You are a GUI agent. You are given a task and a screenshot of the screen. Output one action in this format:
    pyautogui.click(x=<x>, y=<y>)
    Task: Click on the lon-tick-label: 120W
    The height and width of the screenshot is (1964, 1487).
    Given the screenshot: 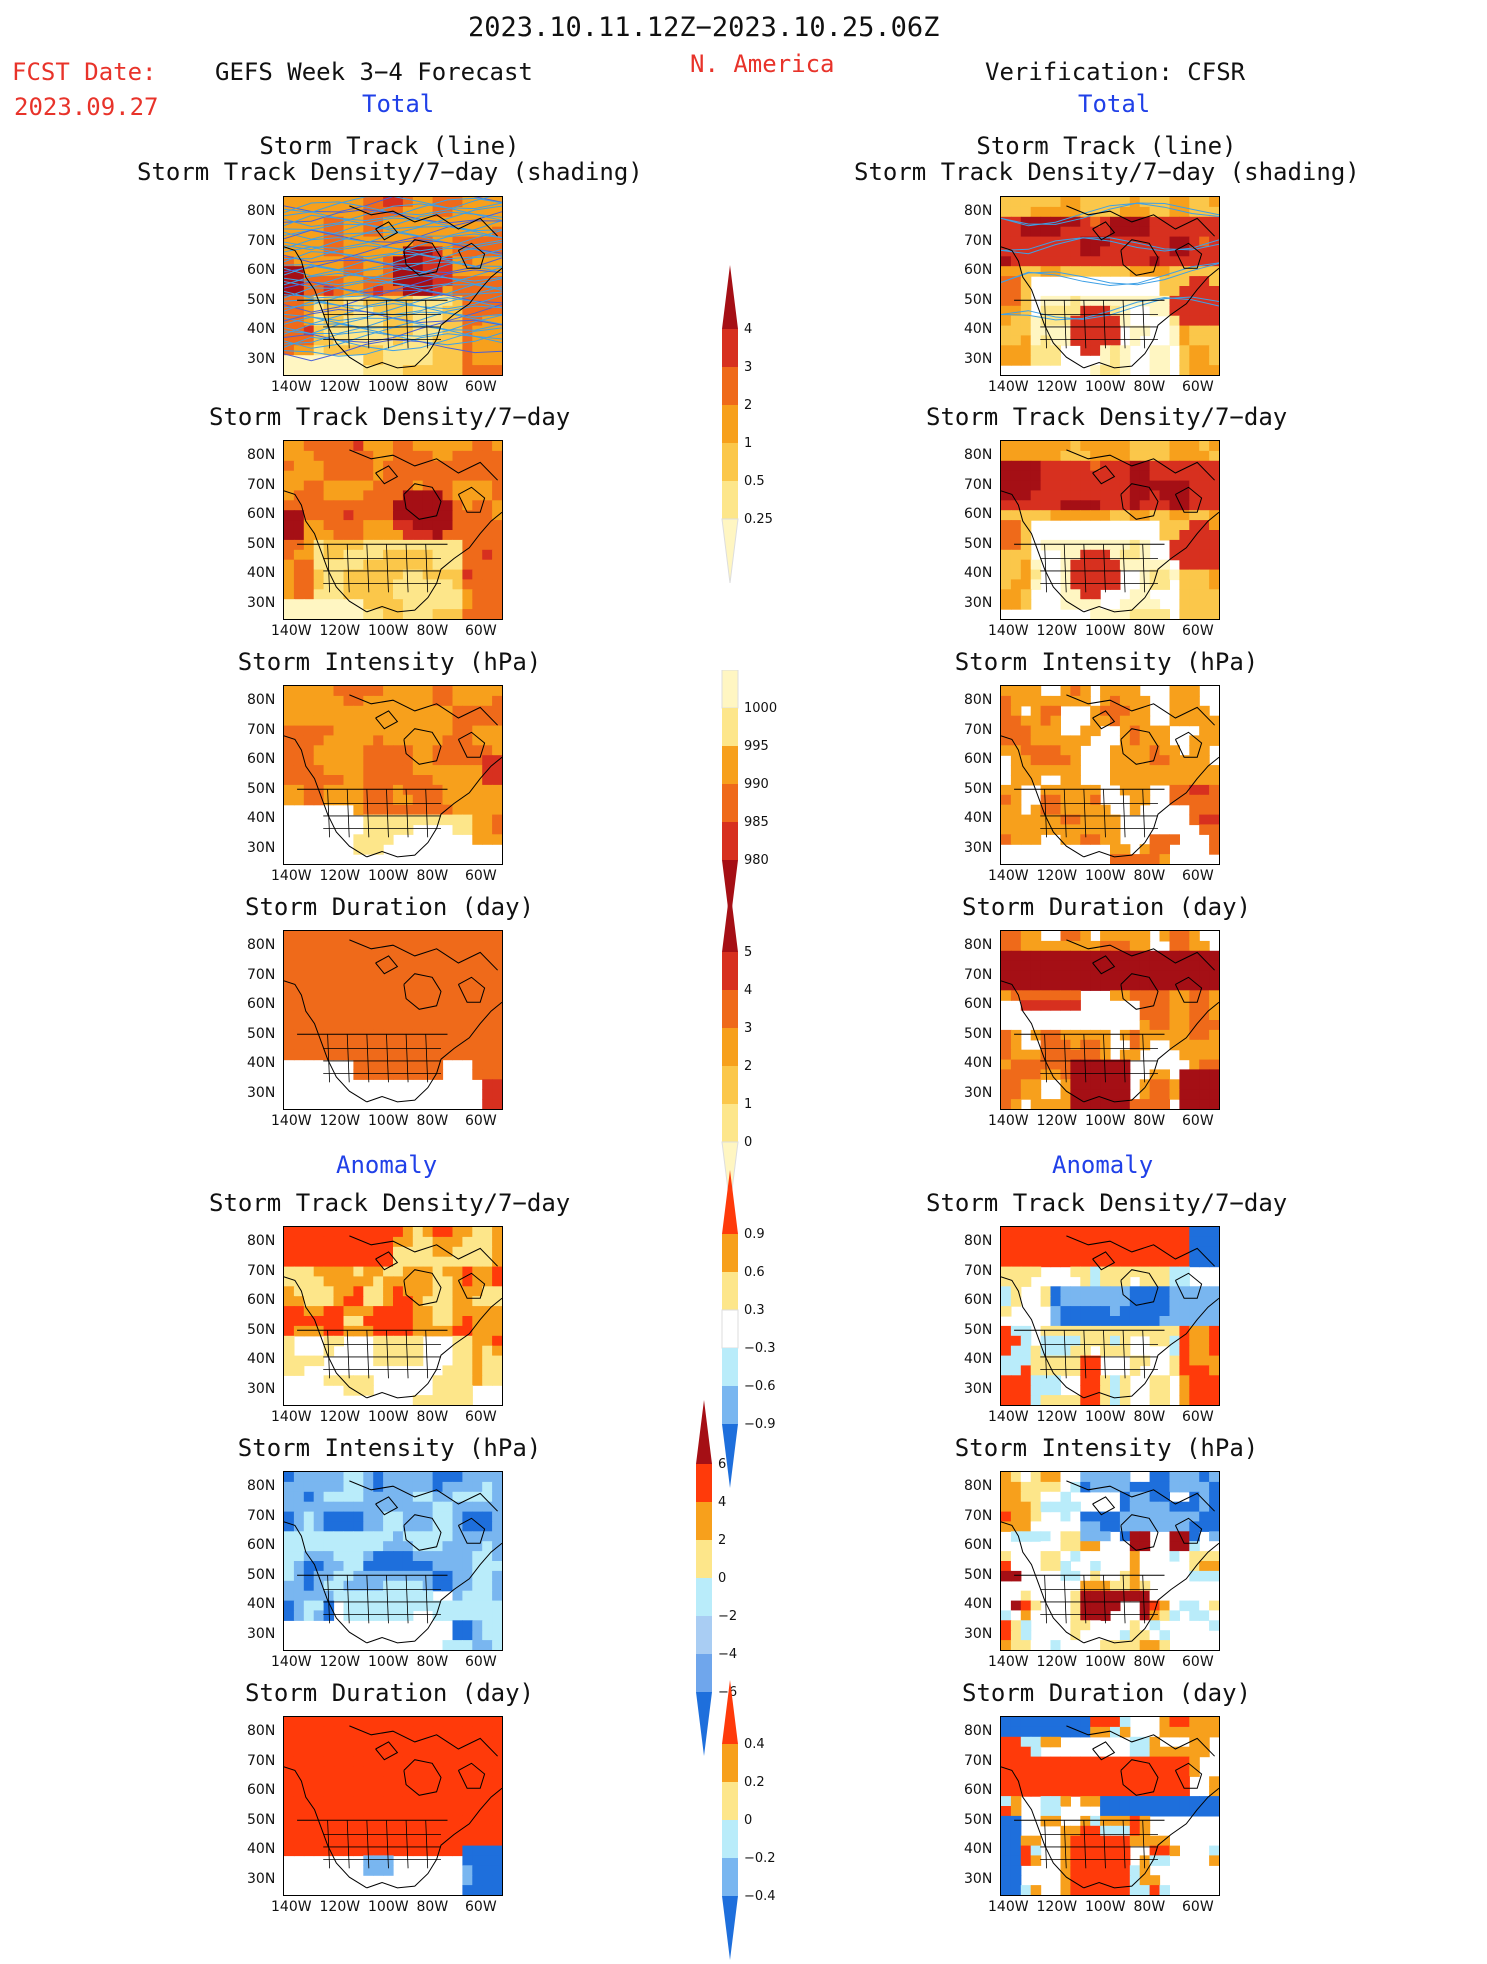 What is the action you would take?
    pyautogui.click(x=340, y=631)
    